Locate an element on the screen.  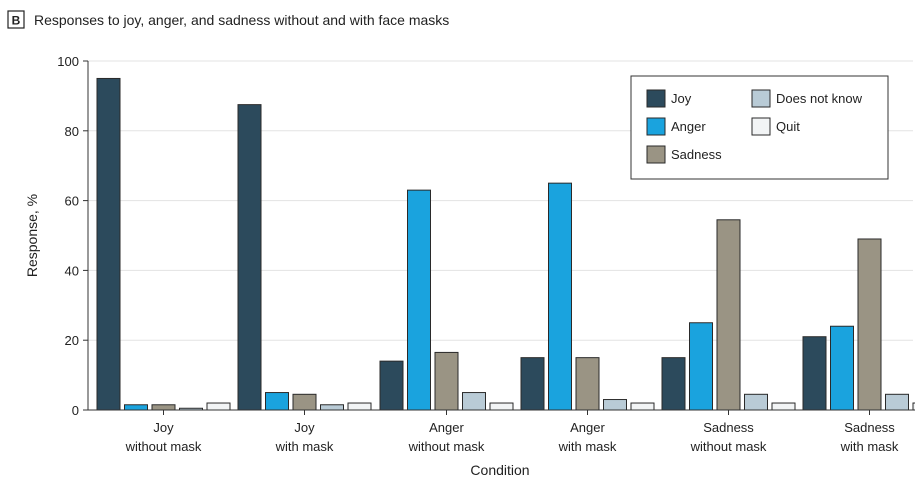
y-tick-label: 80 is located at coordinates (72, 131).